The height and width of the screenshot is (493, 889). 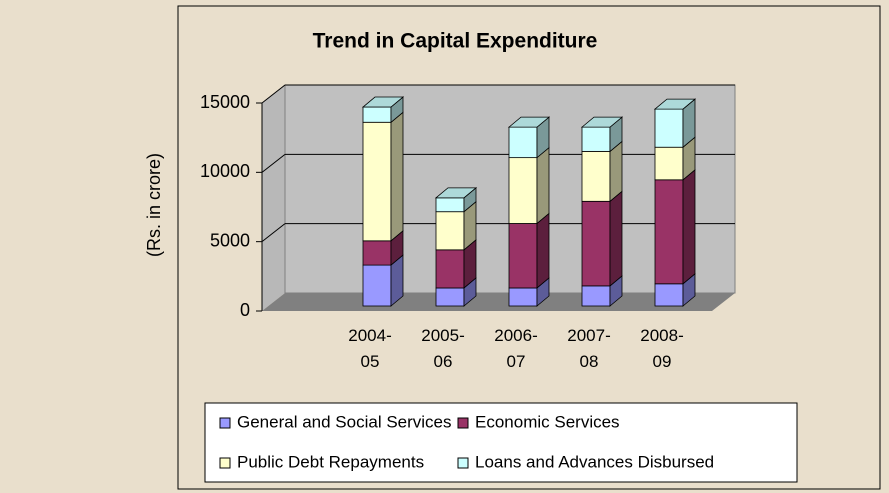 I want to click on legend, so click(x=501, y=442).